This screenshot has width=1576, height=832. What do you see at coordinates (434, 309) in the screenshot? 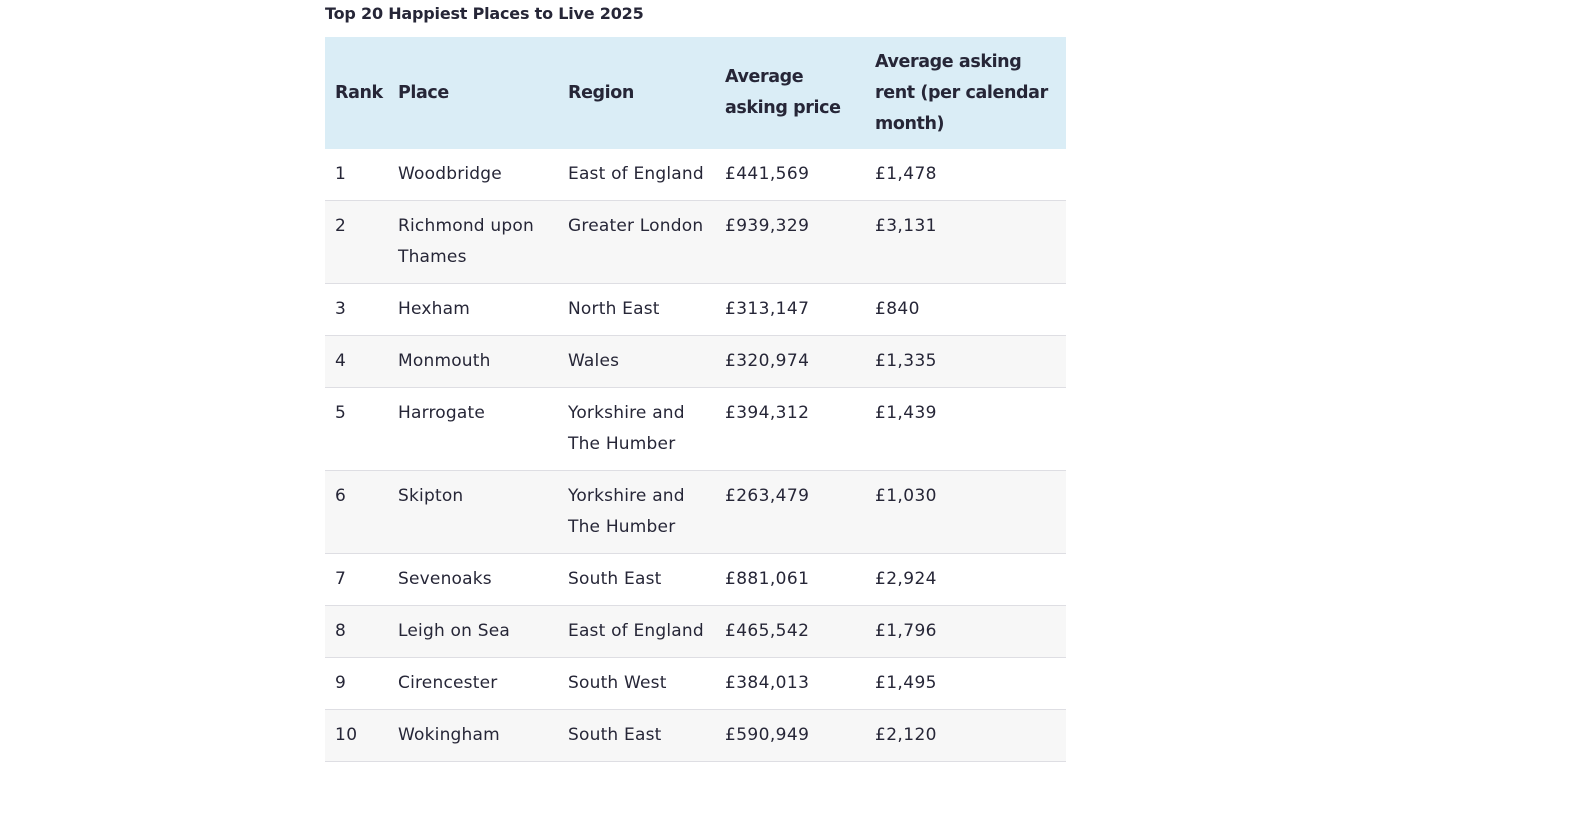
I see `place-cell: Hexham` at bounding box center [434, 309].